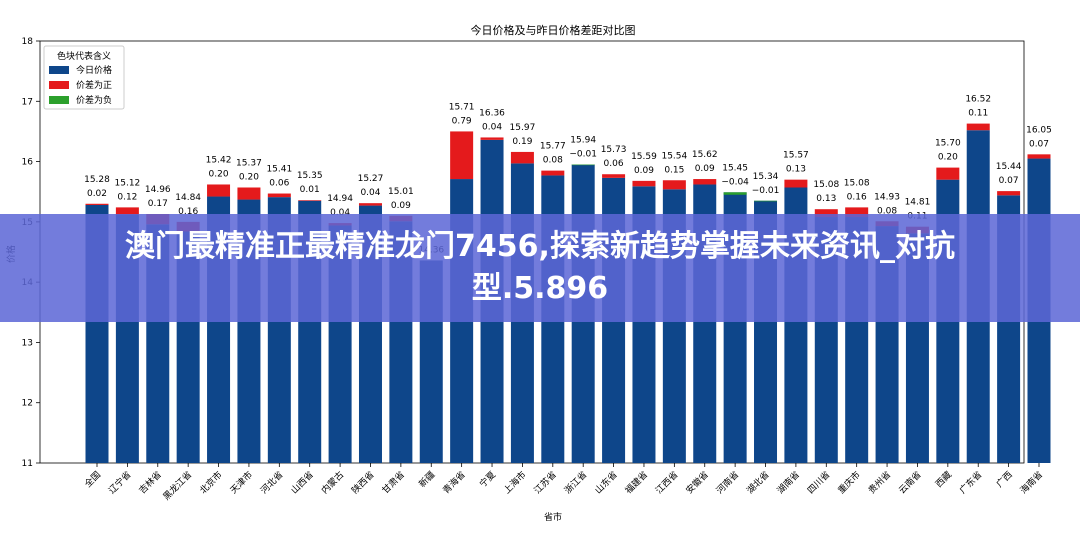  What do you see at coordinates (576, 483) in the screenshot?
I see `x-tick-label: 浙江省` at bounding box center [576, 483].